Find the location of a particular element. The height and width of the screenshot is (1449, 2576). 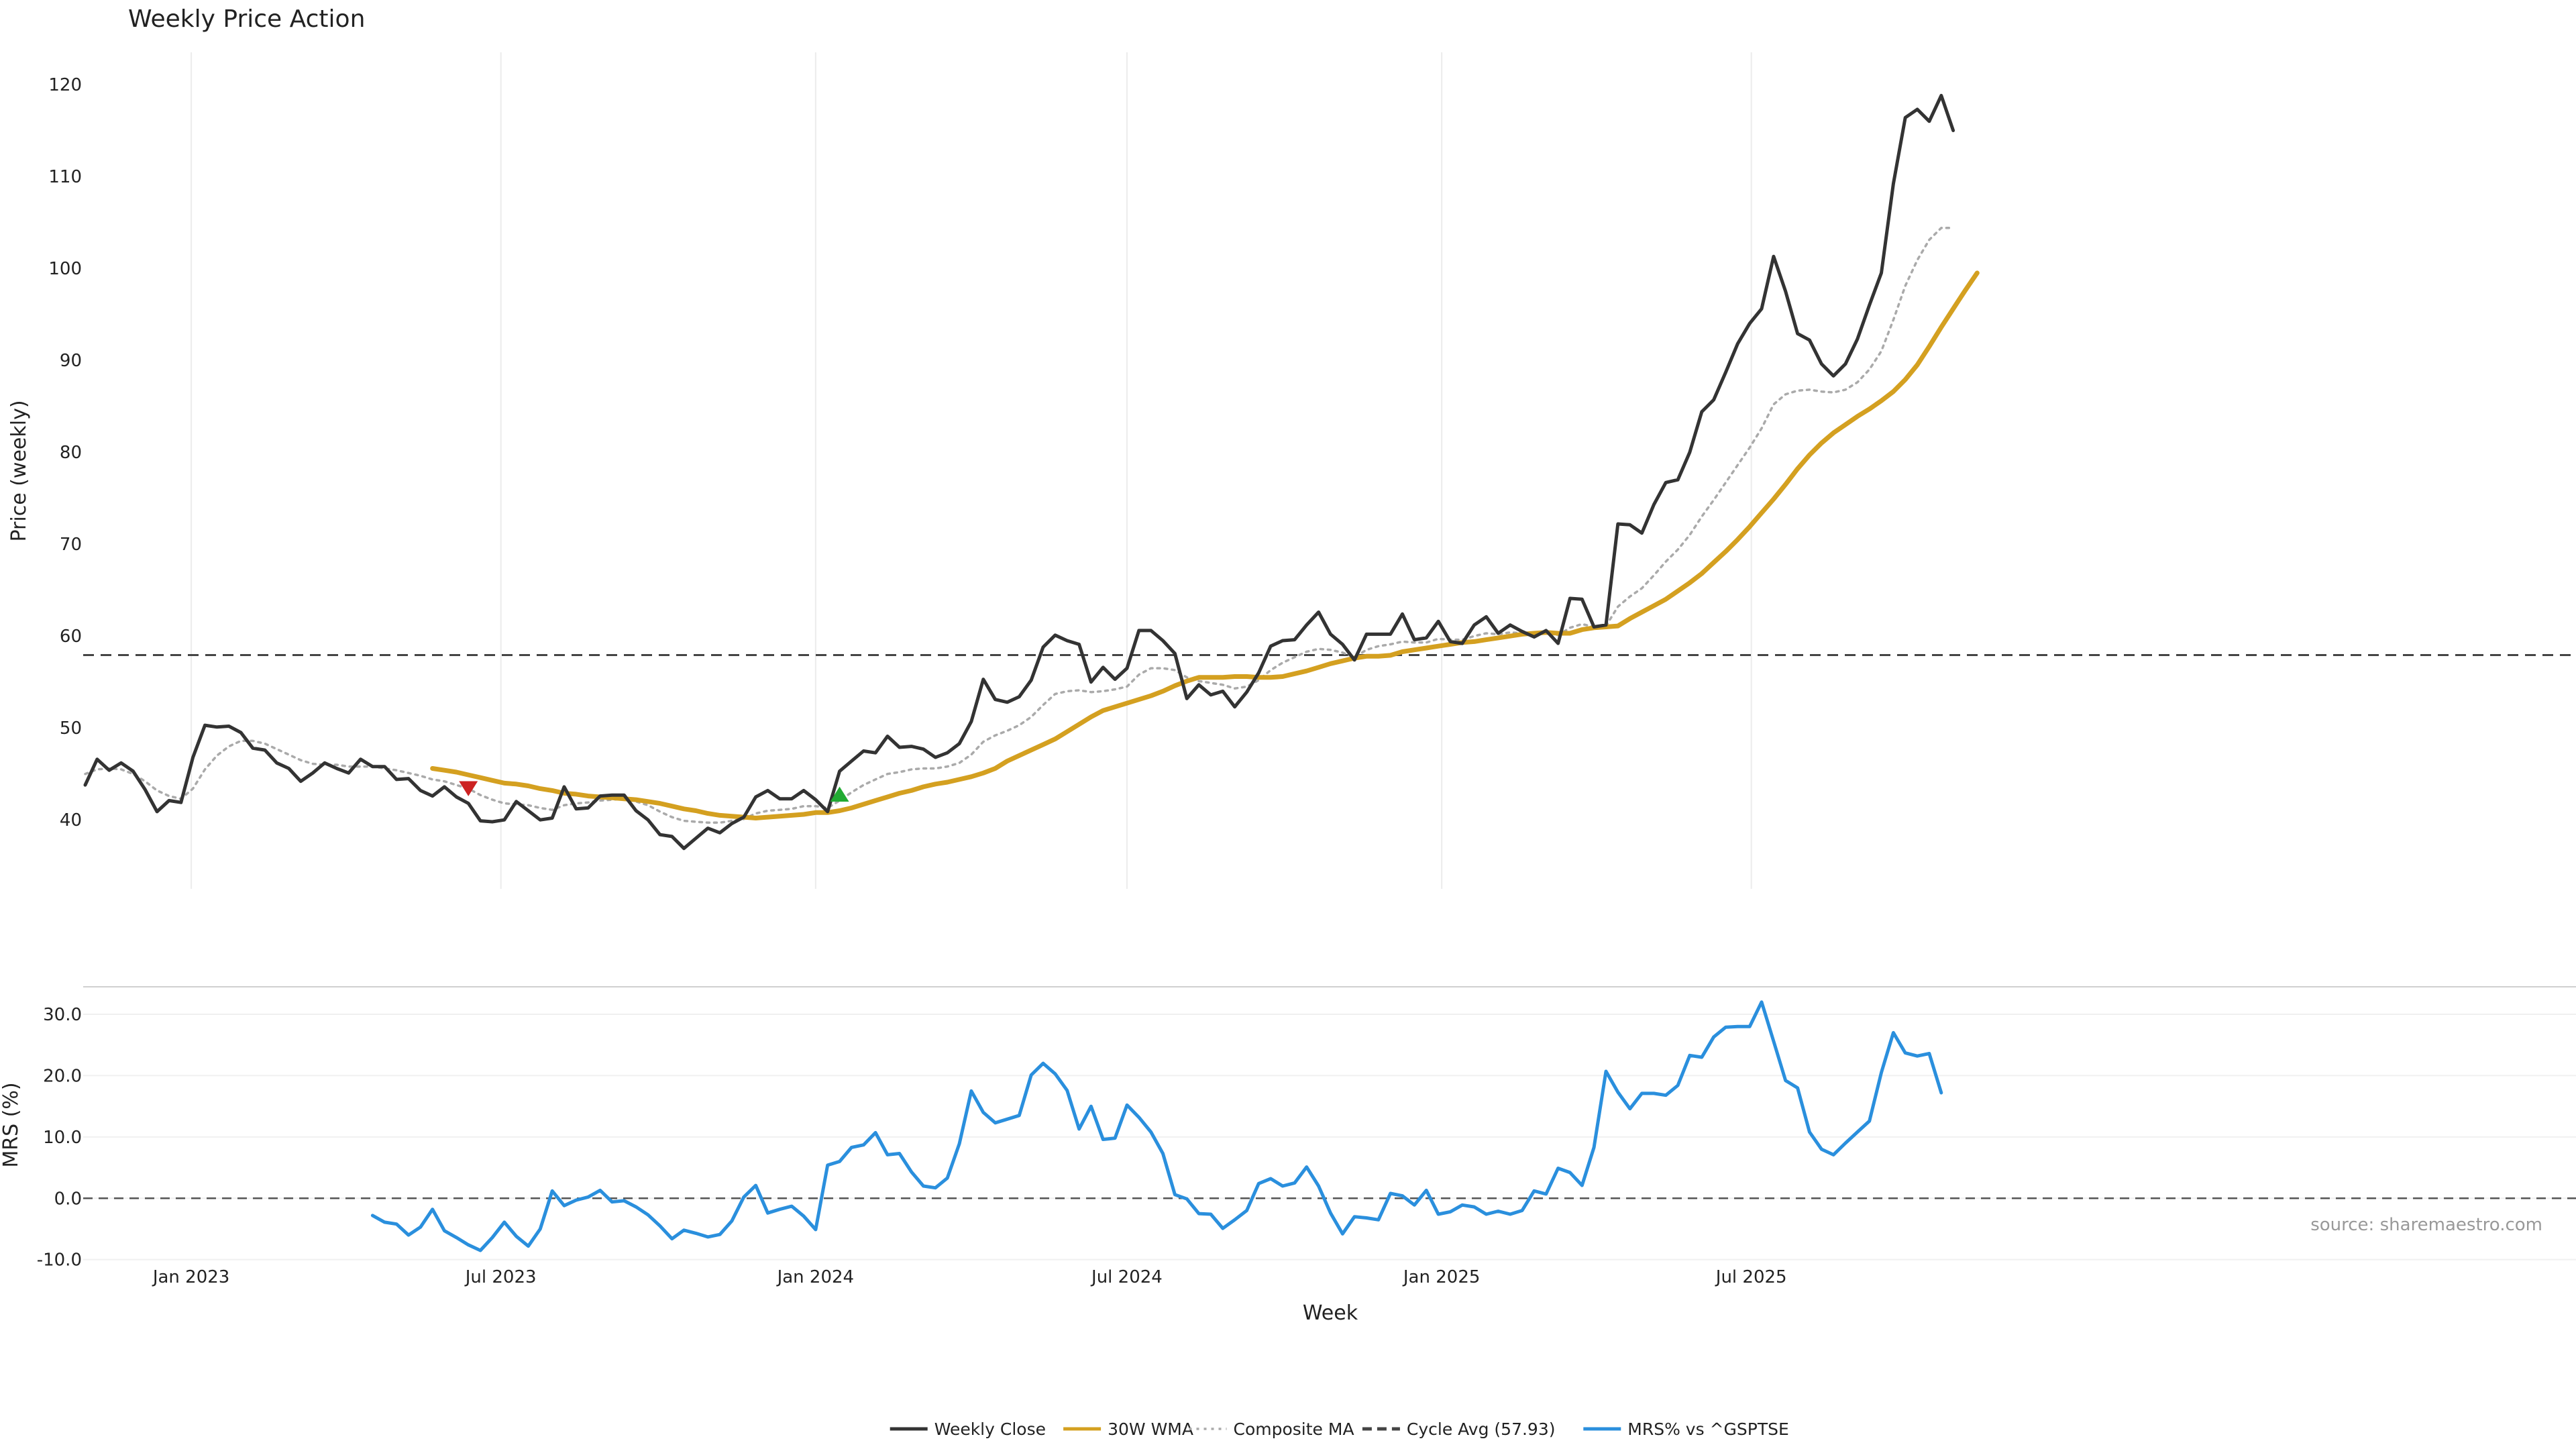

signal-markers is located at coordinates (654, 791).